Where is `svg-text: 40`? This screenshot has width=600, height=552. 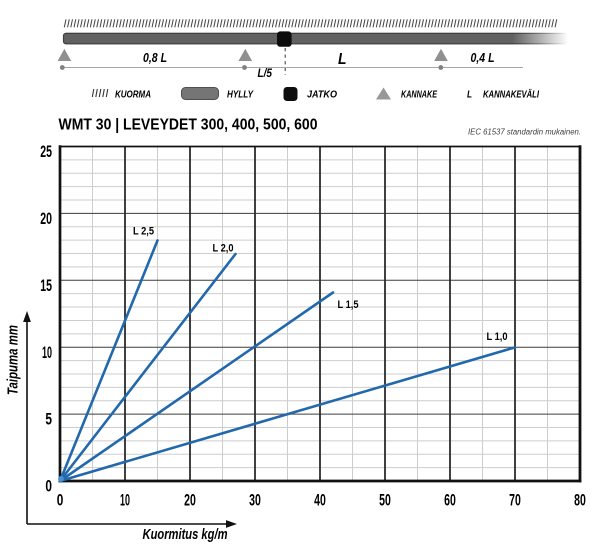 svg-text: 40 is located at coordinates (320, 501).